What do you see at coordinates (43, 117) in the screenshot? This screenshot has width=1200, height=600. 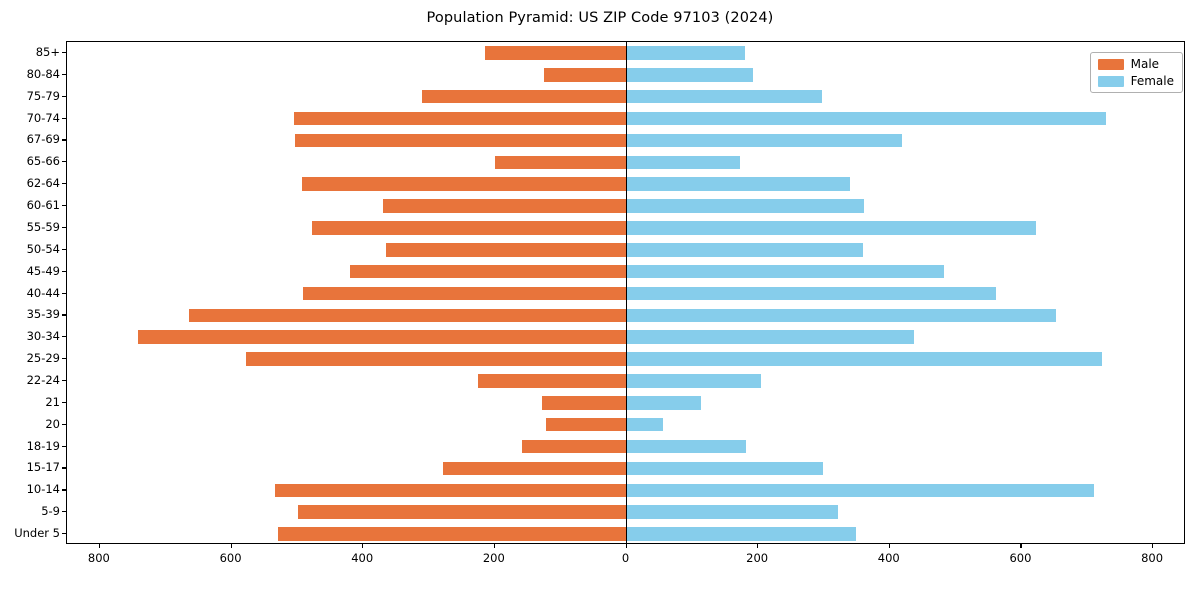 I see `y-axis-tick-label: 70-74` at bounding box center [43, 117].